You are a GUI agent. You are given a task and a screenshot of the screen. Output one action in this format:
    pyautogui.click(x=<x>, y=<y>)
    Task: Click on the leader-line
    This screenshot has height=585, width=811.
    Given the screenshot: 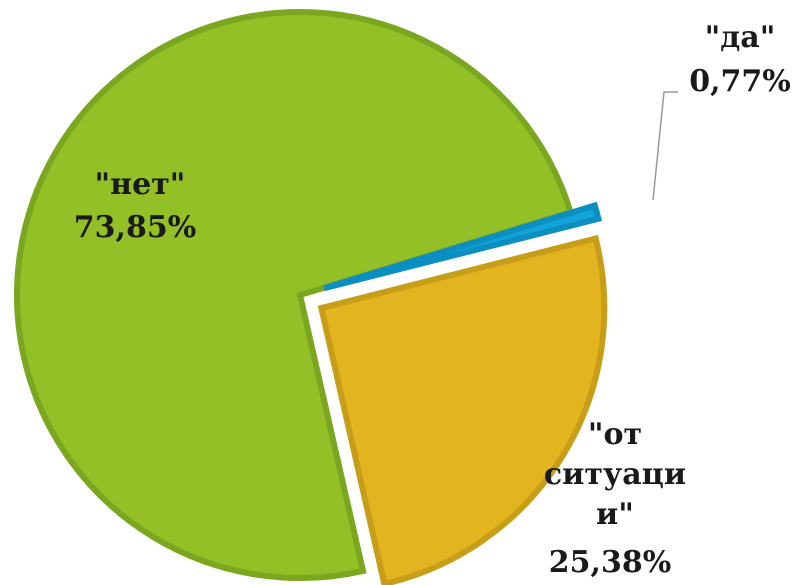 What is the action you would take?
    pyautogui.click(x=665, y=146)
    